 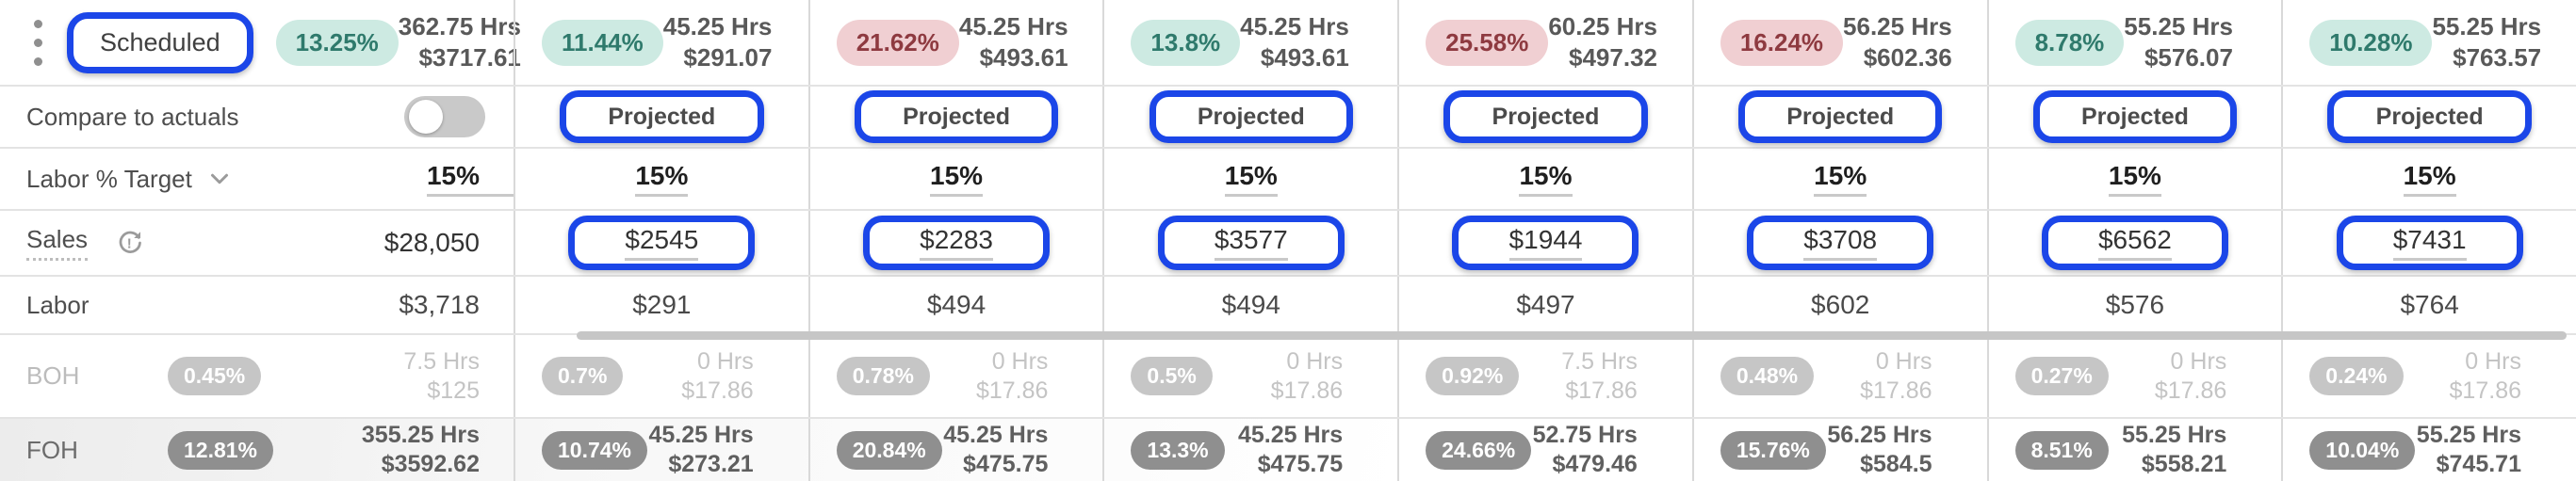 I want to click on boh-day-cell: 0.24% 0 Hrs $17.86, so click(x=2428, y=376).